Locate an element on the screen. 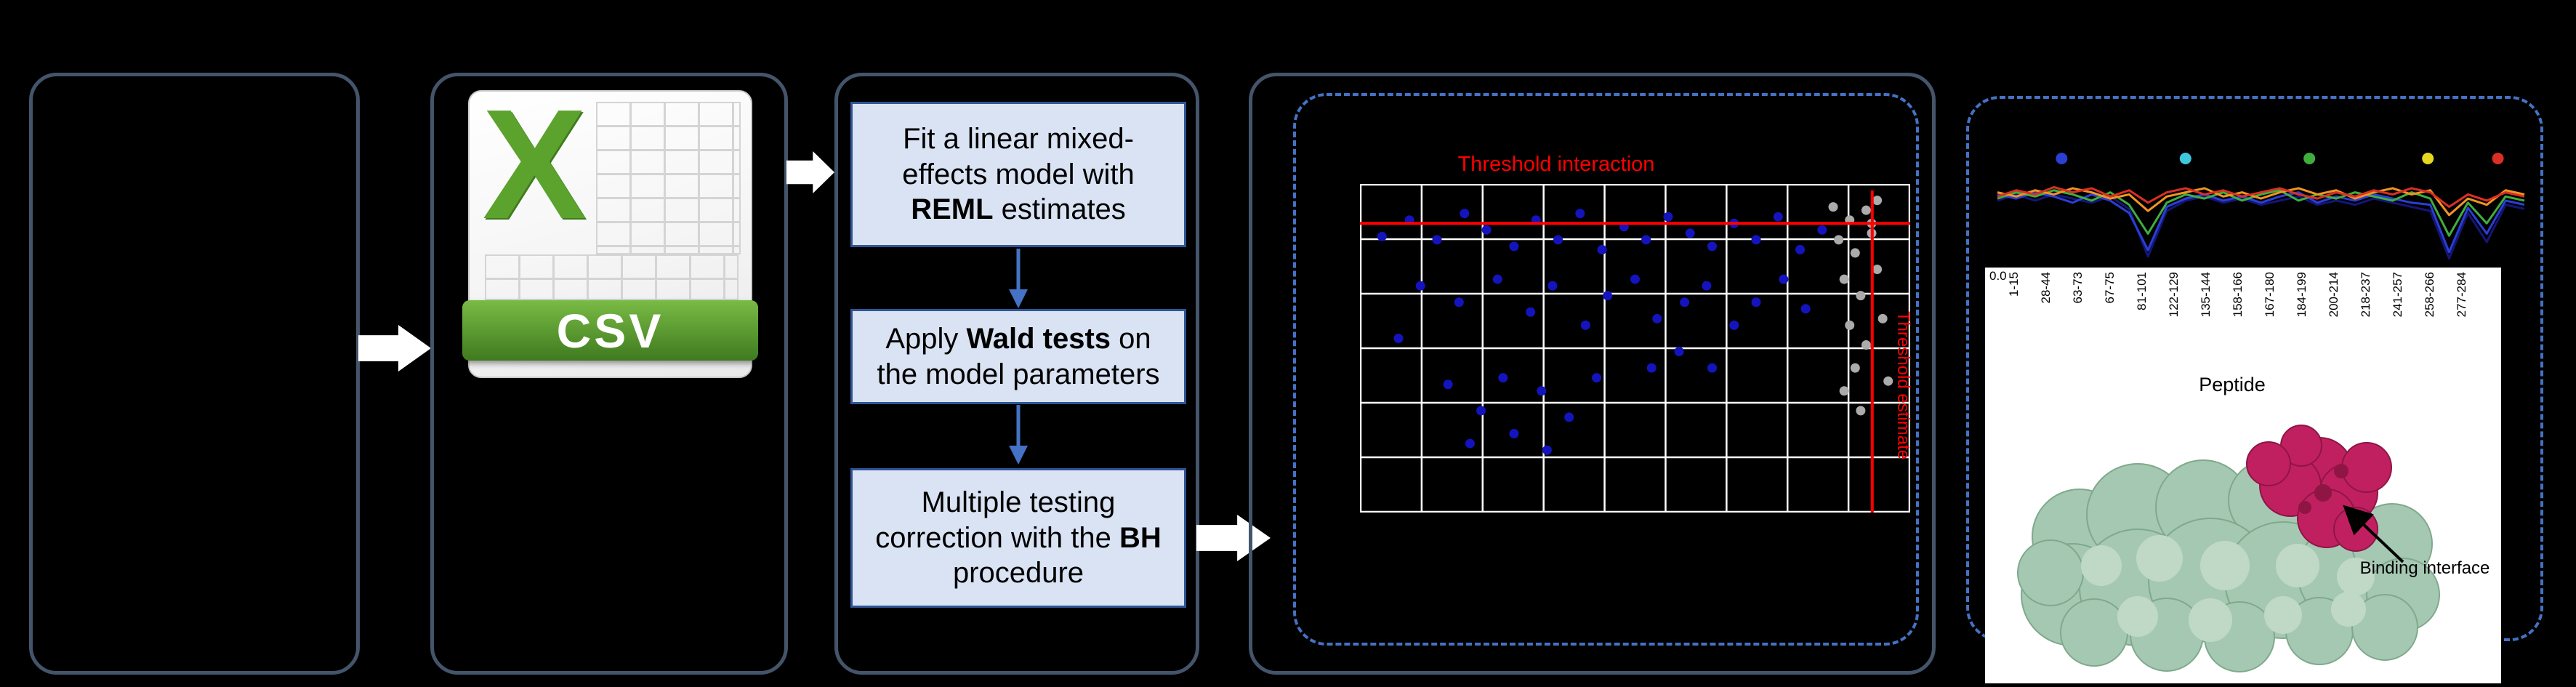 This screenshot has width=2576, height=687. input-panel is located at coordinates (194, 374).